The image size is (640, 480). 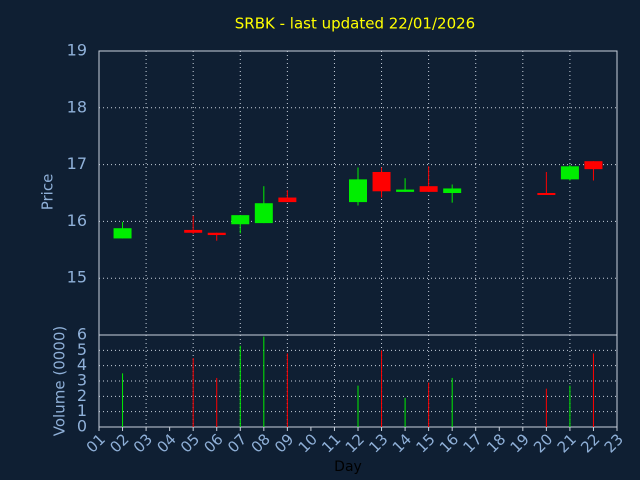 I want to click on y2-tick-label: 3, so click(x=82, y=380).